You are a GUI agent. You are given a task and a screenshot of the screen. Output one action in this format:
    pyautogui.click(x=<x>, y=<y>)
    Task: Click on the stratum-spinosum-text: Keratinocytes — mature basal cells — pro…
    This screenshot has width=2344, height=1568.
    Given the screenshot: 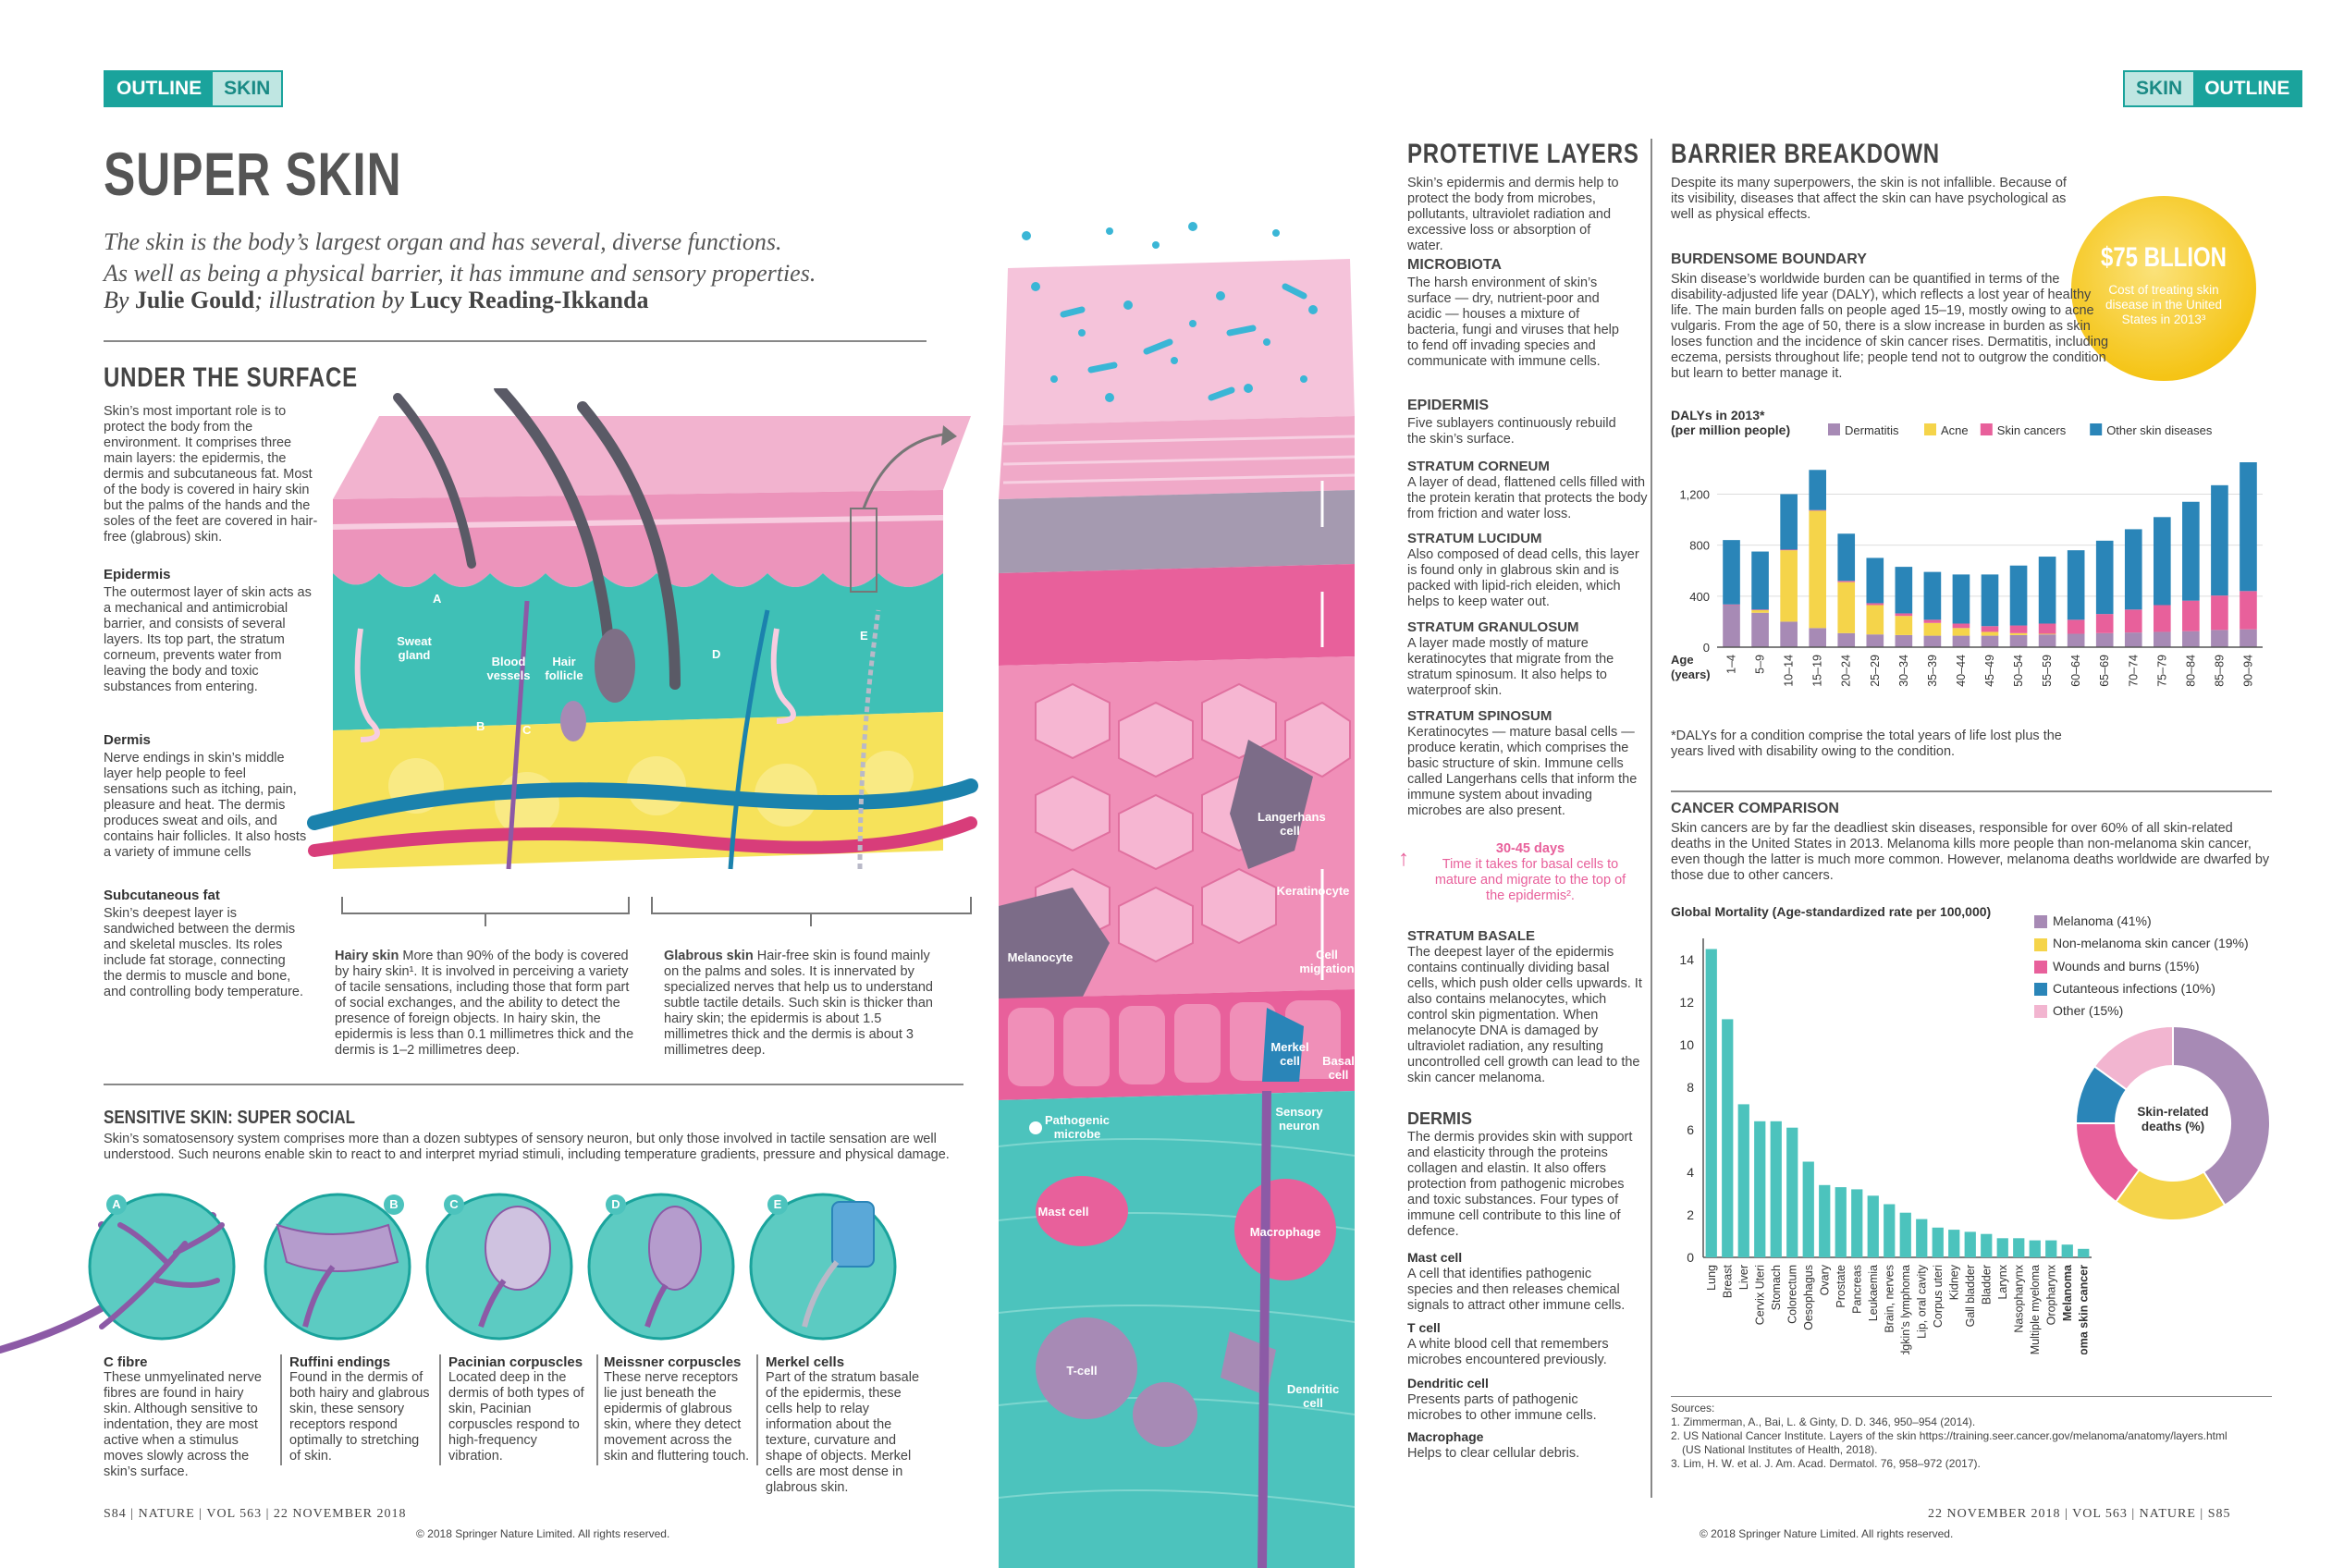 What is the action you would take?
    pyautogui.click(x=1523, y=772)
    